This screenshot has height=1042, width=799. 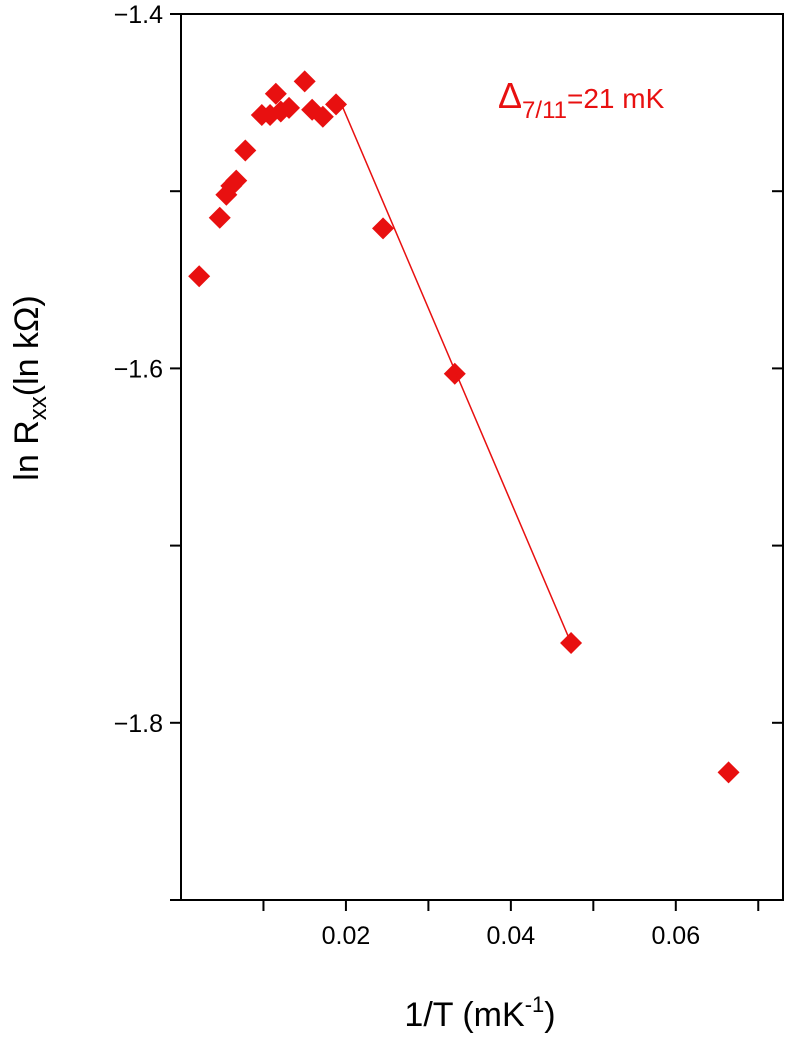 I want to click on y-tick-label: −1.6, so click(x=138, y=369).